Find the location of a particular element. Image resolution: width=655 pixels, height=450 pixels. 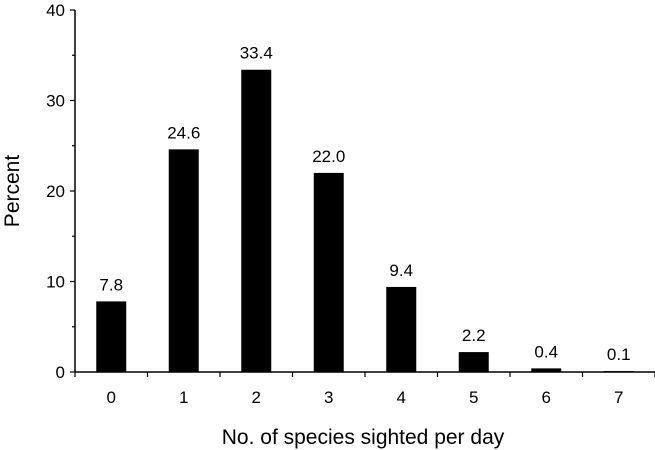

data-label-5: 2.2 is located at coordinates (474, 335).